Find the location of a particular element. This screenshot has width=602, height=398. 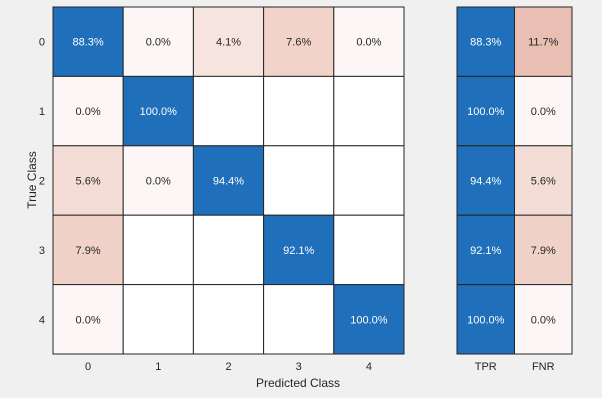

x-tick-label: 2 is located at coordinates (228, 367).